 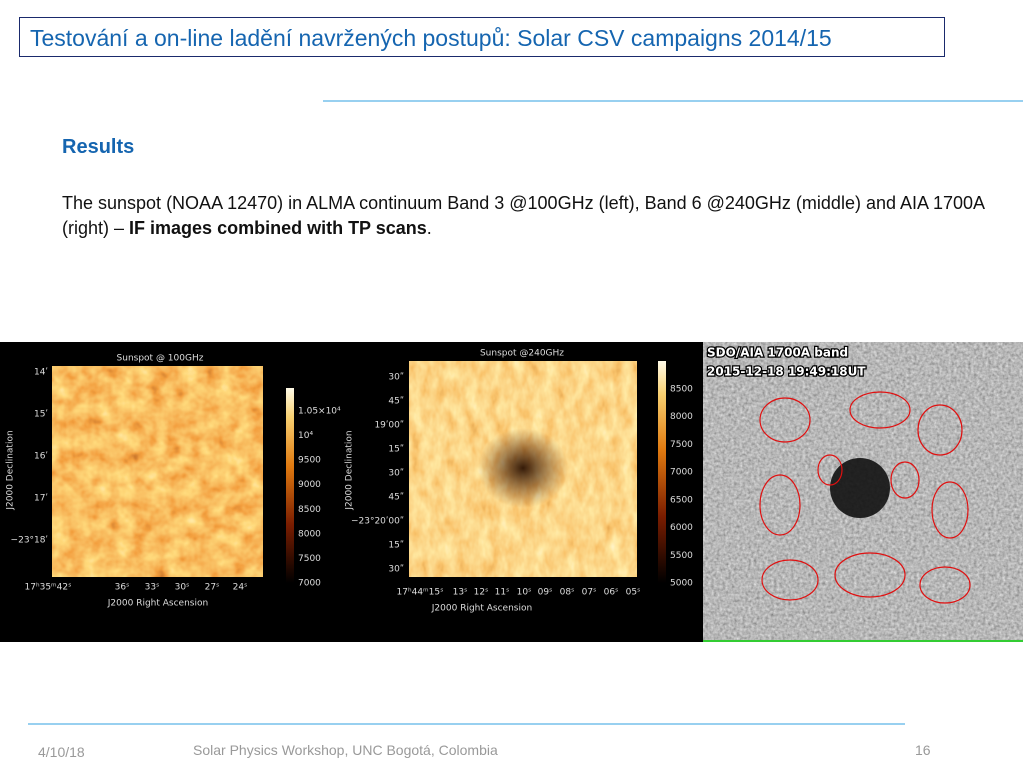 What do you see at coordinates (681, 528) in the screenshot?
I see `colorbar-tick-label: 6000` at bounding box center [681, 528].